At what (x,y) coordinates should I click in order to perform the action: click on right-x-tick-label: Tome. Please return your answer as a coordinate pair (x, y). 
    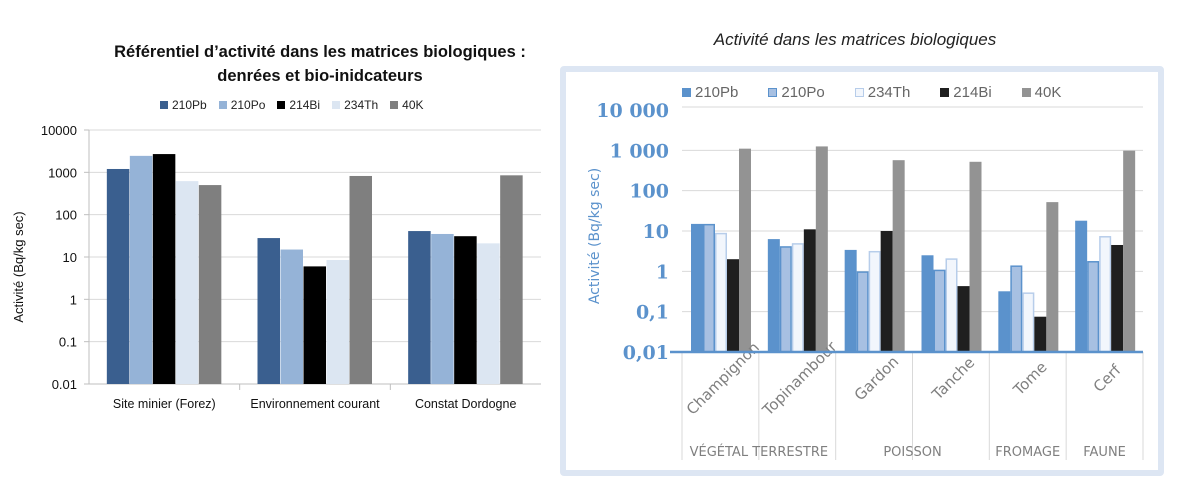
    Looking at the image, I should click on (1029, 378).